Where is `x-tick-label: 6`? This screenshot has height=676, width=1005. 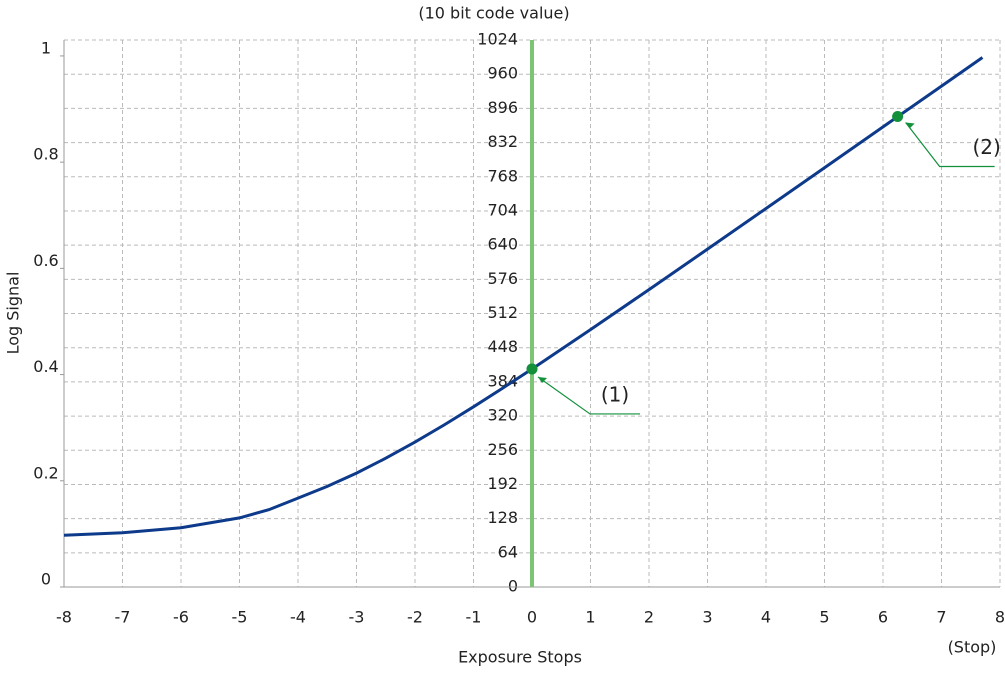 x-tick-label: 6 is located at coordinates (883, 617).